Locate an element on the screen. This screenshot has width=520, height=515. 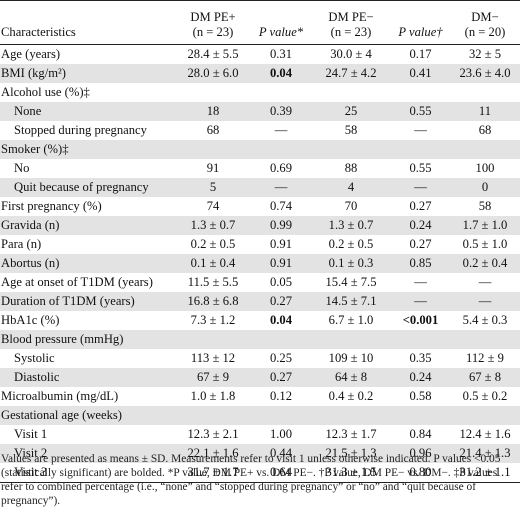
dm-minus-value: 0.5 ± 1.0 is located at coordinates (485, 244).